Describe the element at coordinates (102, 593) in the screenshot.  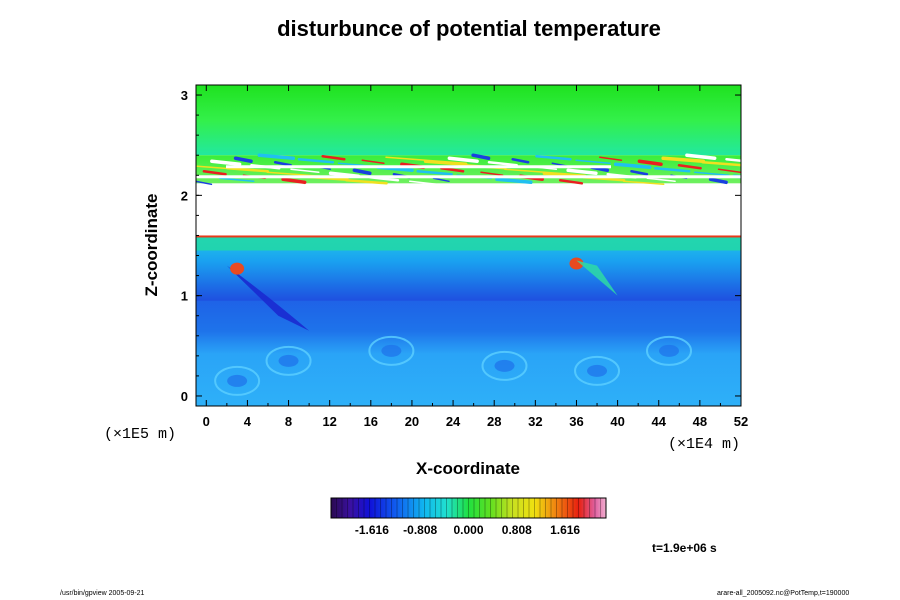
I see `footer-left: /usr/bin/gpview 2005-09-21` at that location.